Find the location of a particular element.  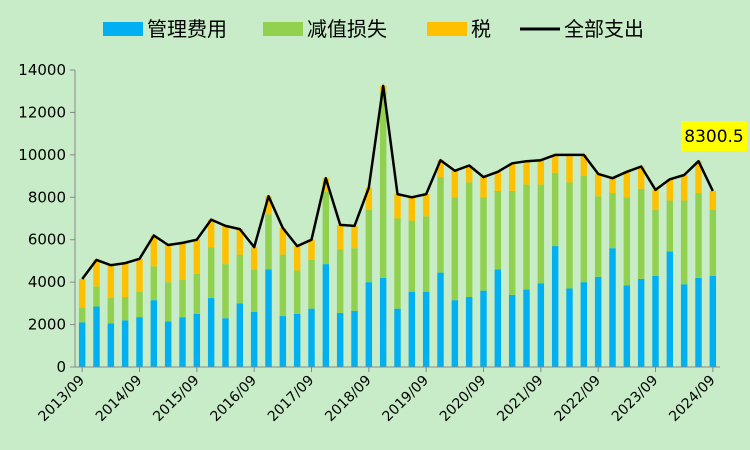

bar-segment-s1-i22 is located at coordinates (397, 263).